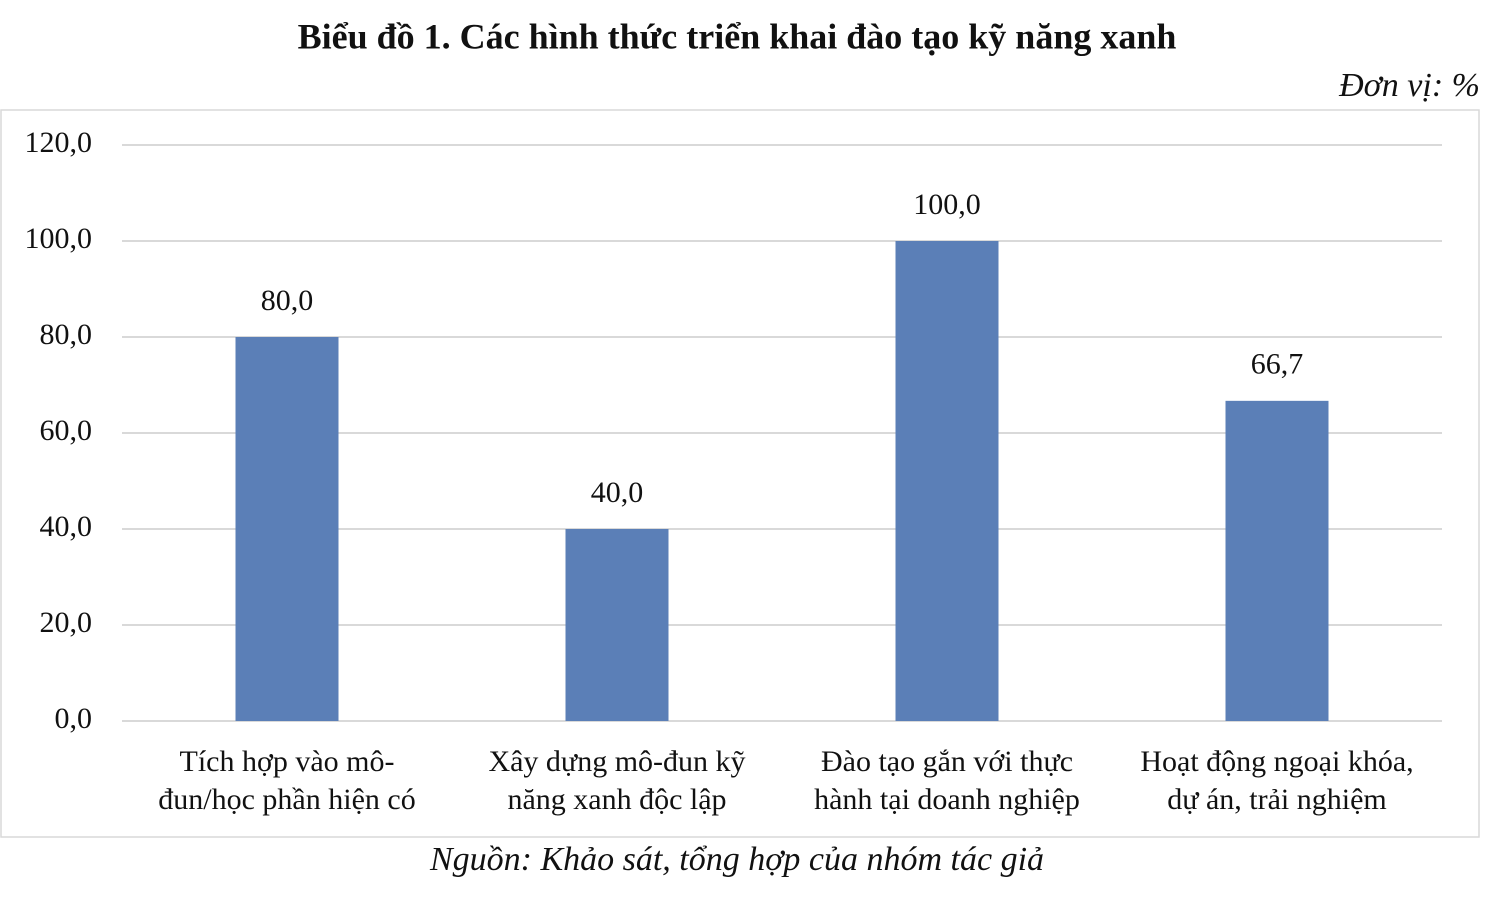 This screenshot has width=1500, height=899. Describe the element at coordinates (287, 300) in the screenshot. I see `value-label: 80,0` at that location.